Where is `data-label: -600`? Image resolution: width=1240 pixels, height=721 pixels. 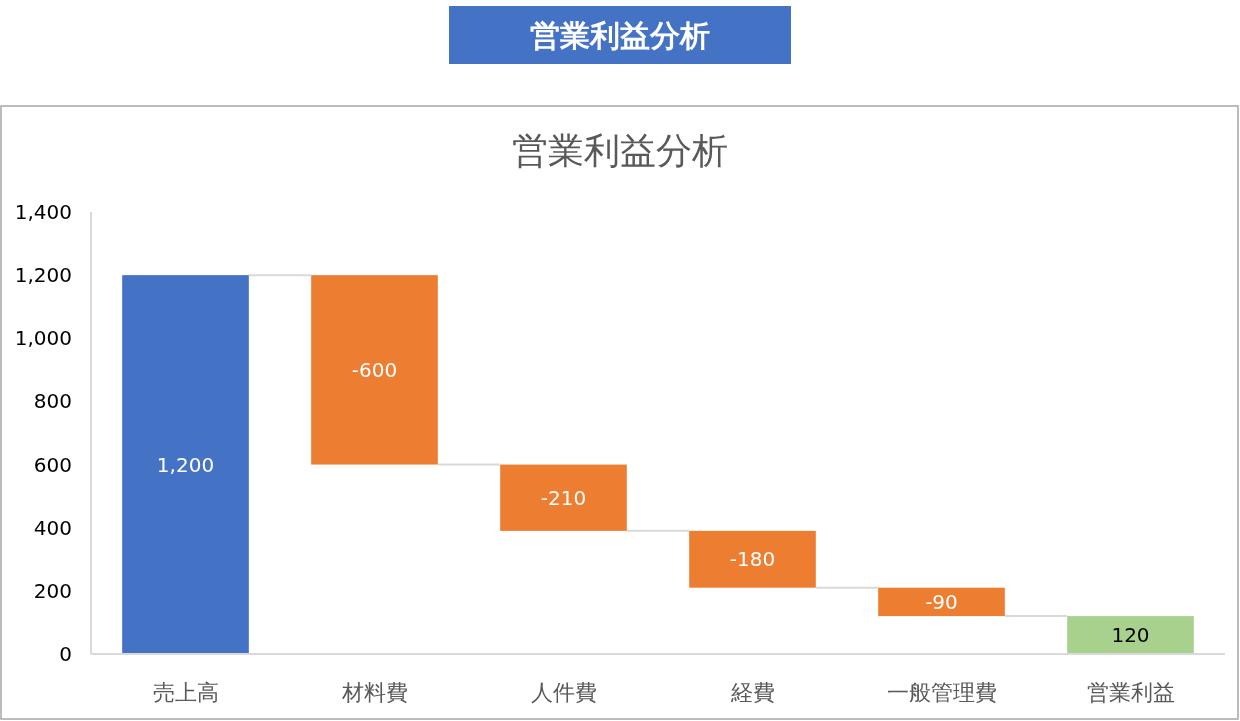 data-label: -600 is located at coordinates (374, 369).